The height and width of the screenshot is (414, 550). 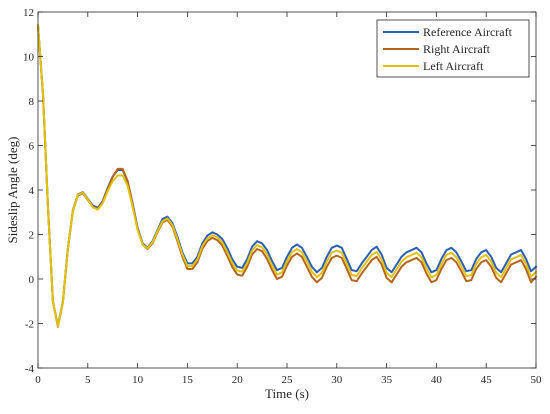 I want to click on y-tick-label: 10, so click(x=29, y=58).